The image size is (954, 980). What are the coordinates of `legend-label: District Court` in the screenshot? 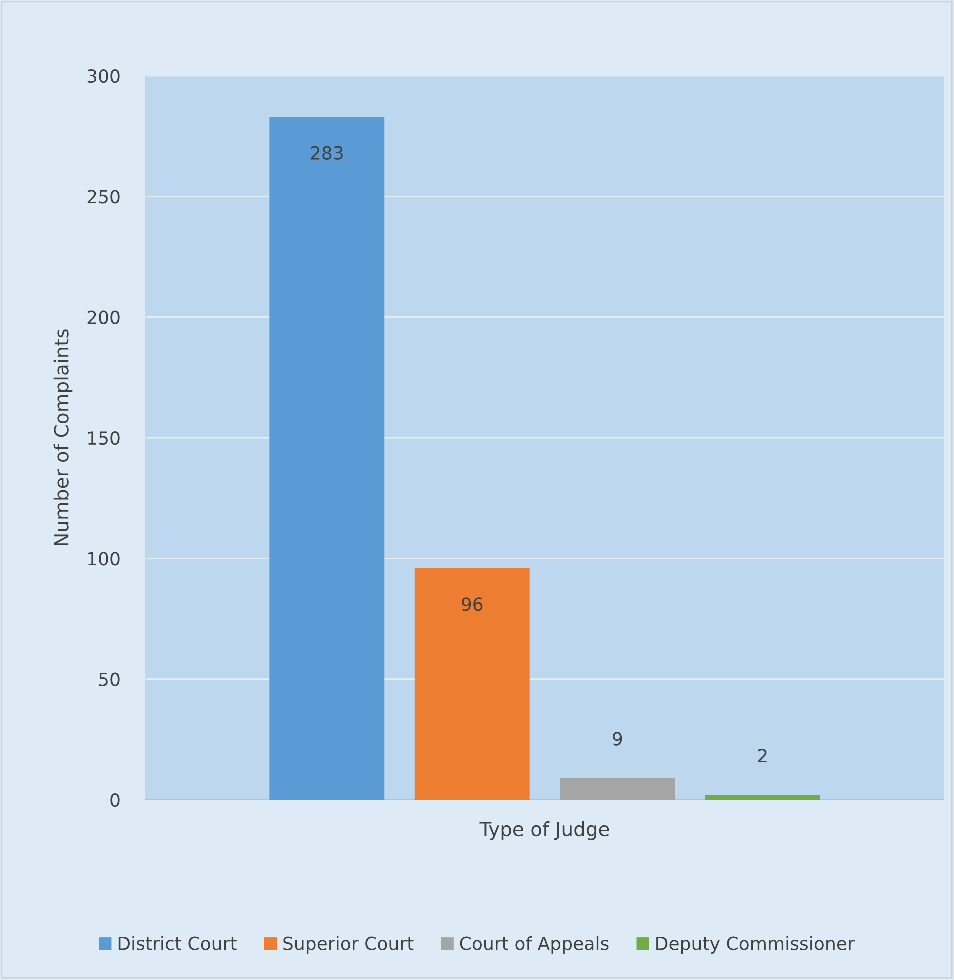 It's located at (177, 943).